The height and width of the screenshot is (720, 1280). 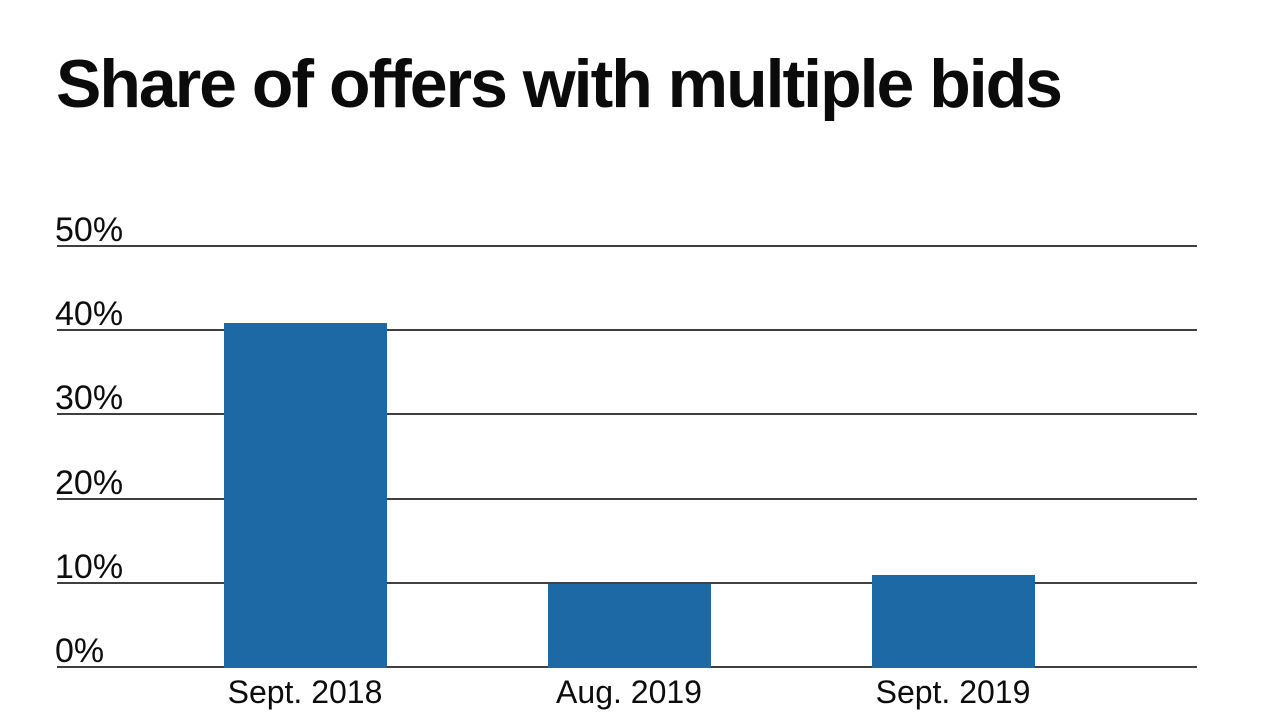 What do you see at coordinates (80, 651) in the screenshot?
I see `y-tick-label-0: 0%` at bounding box center [80, 651].